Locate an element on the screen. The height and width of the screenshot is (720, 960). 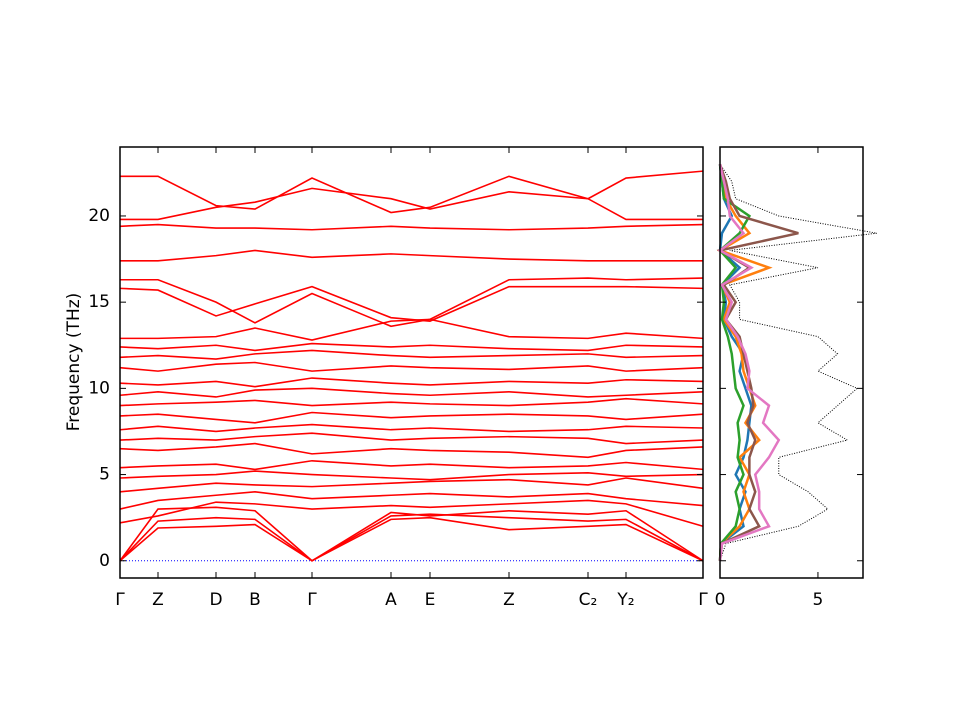
y-tick-label: 10 is located at coordinates (99, 388).